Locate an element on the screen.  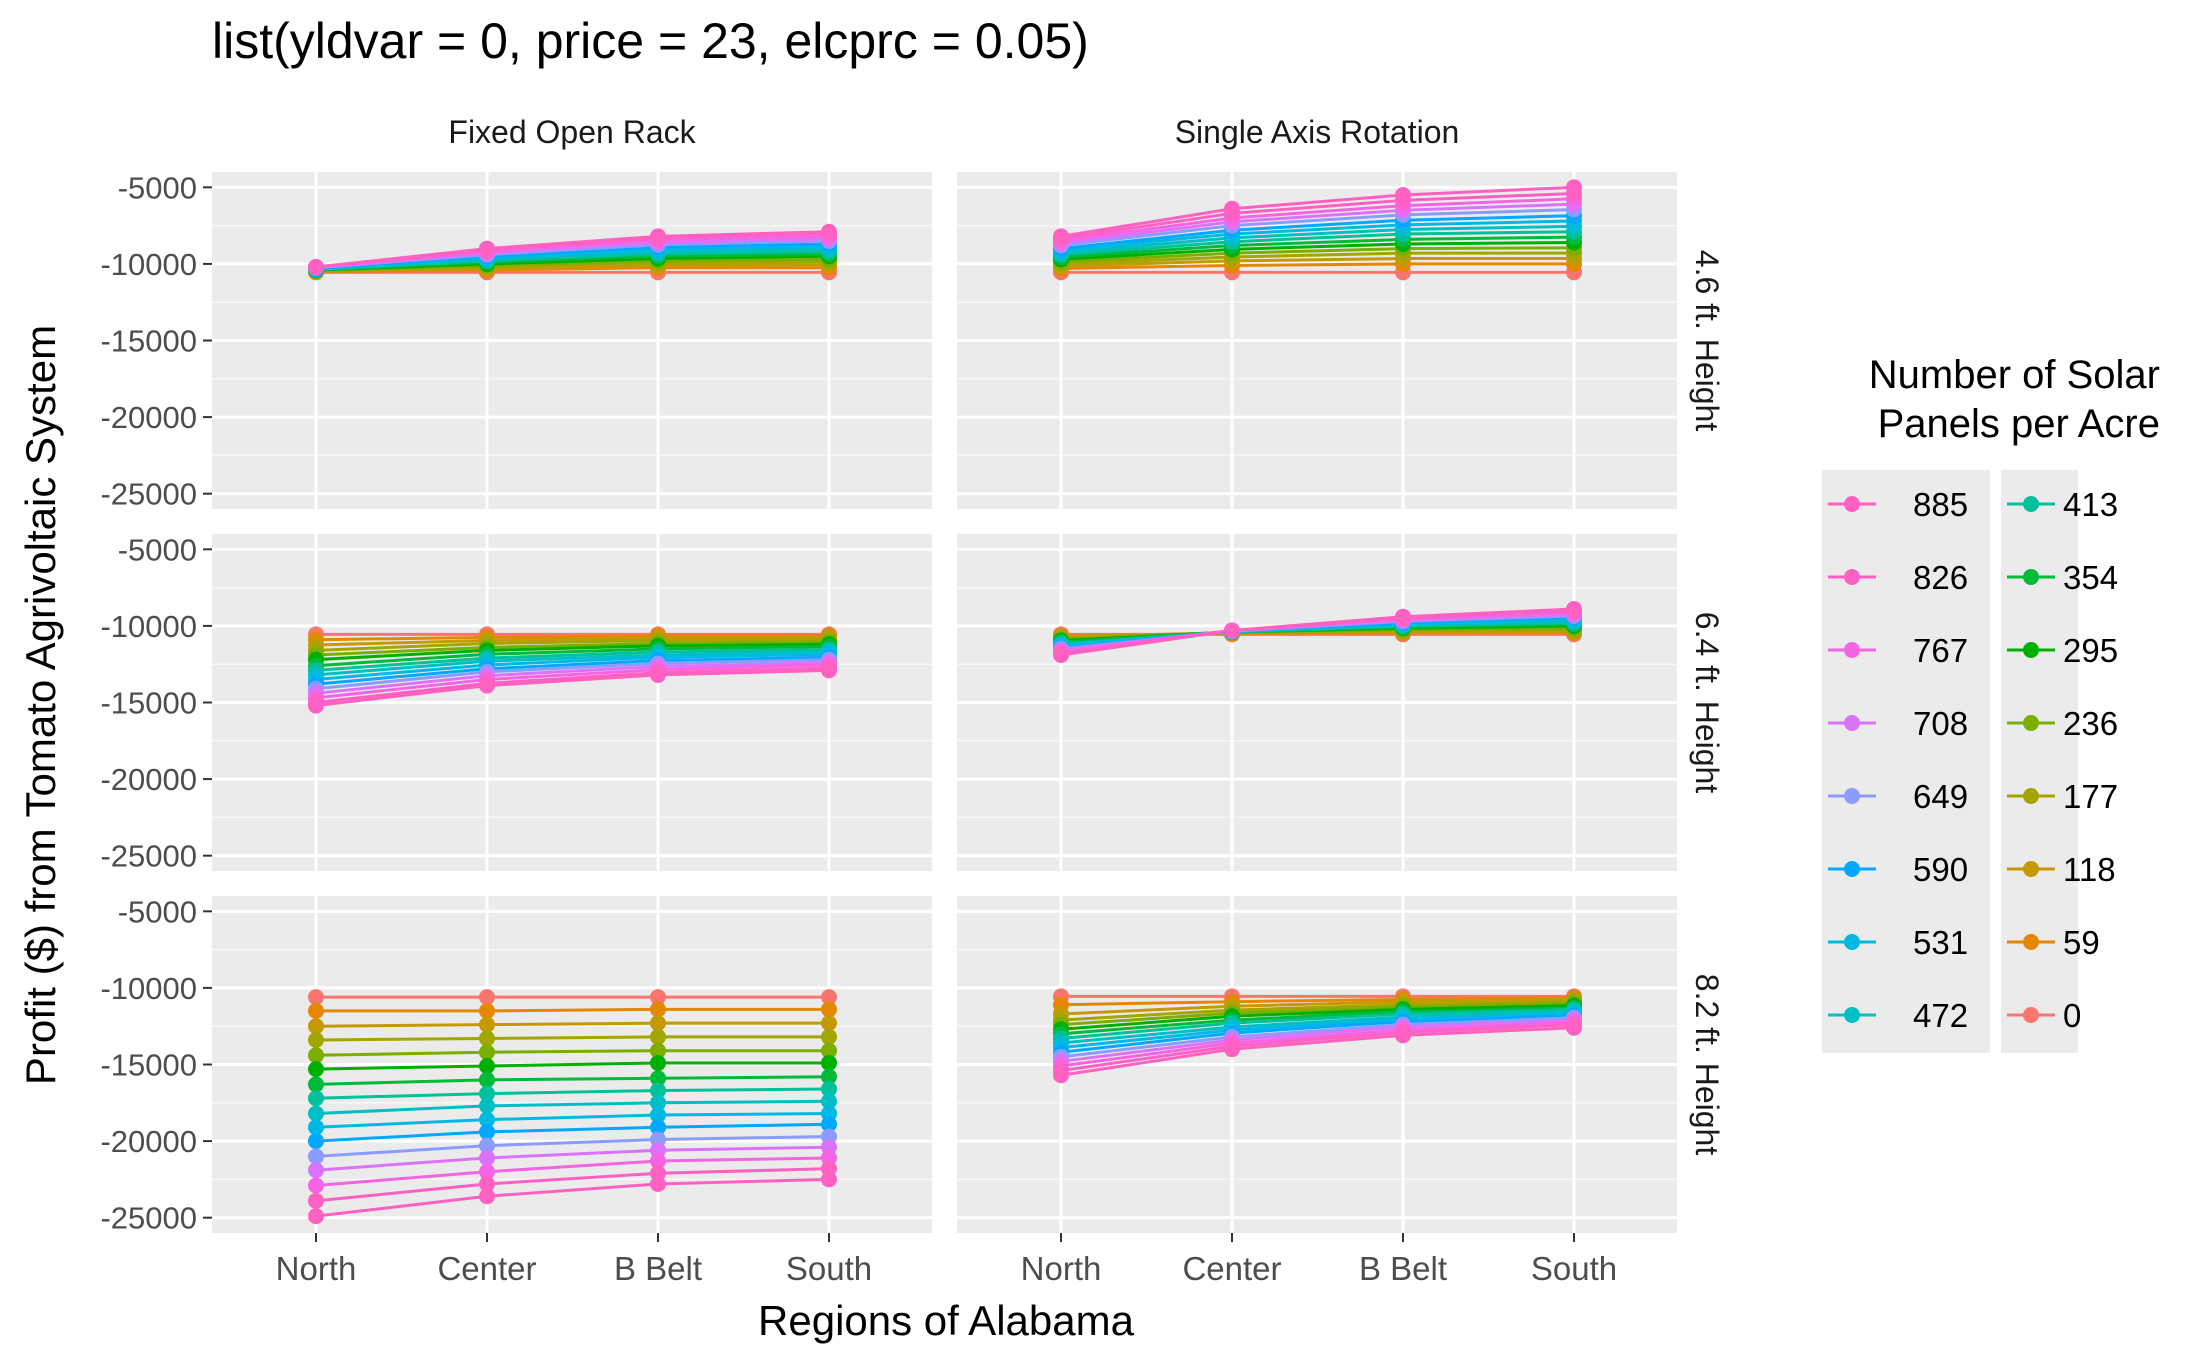
y-tick-label: -20000 is located at coordinates (148, 417).